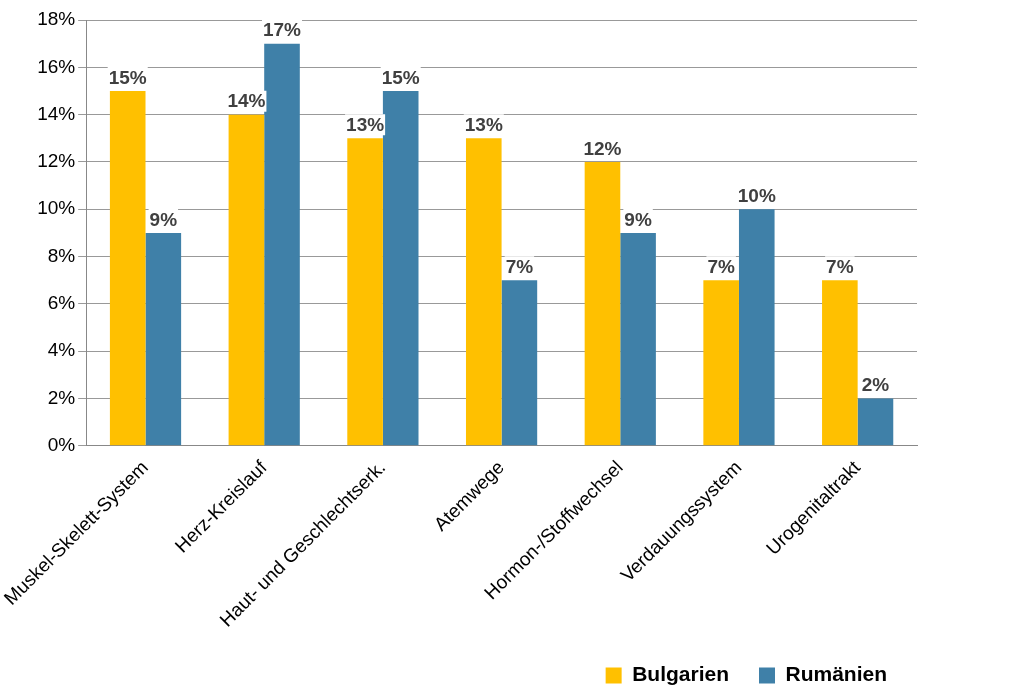  I want to click on y-tick-label: 2%, so click(61, 397).